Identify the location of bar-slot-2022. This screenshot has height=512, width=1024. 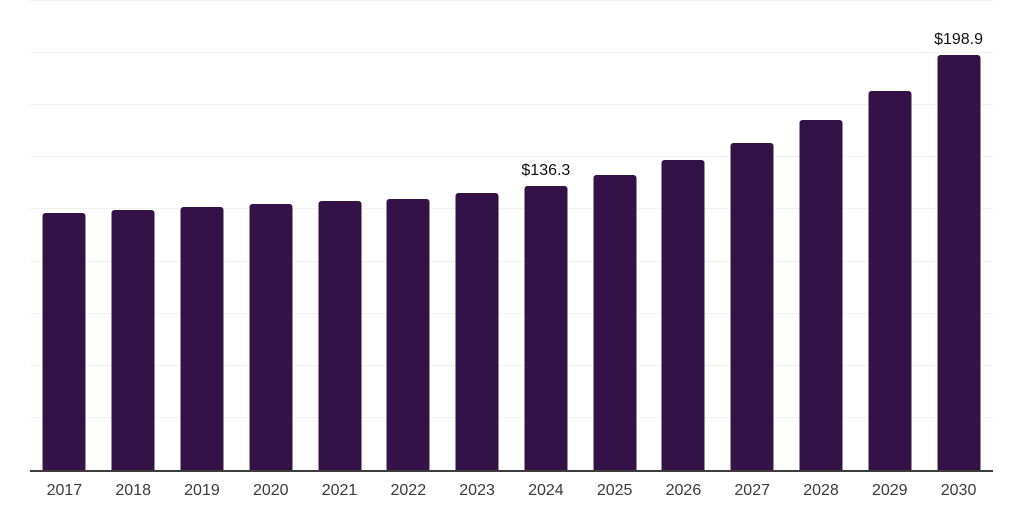
(408, 235).